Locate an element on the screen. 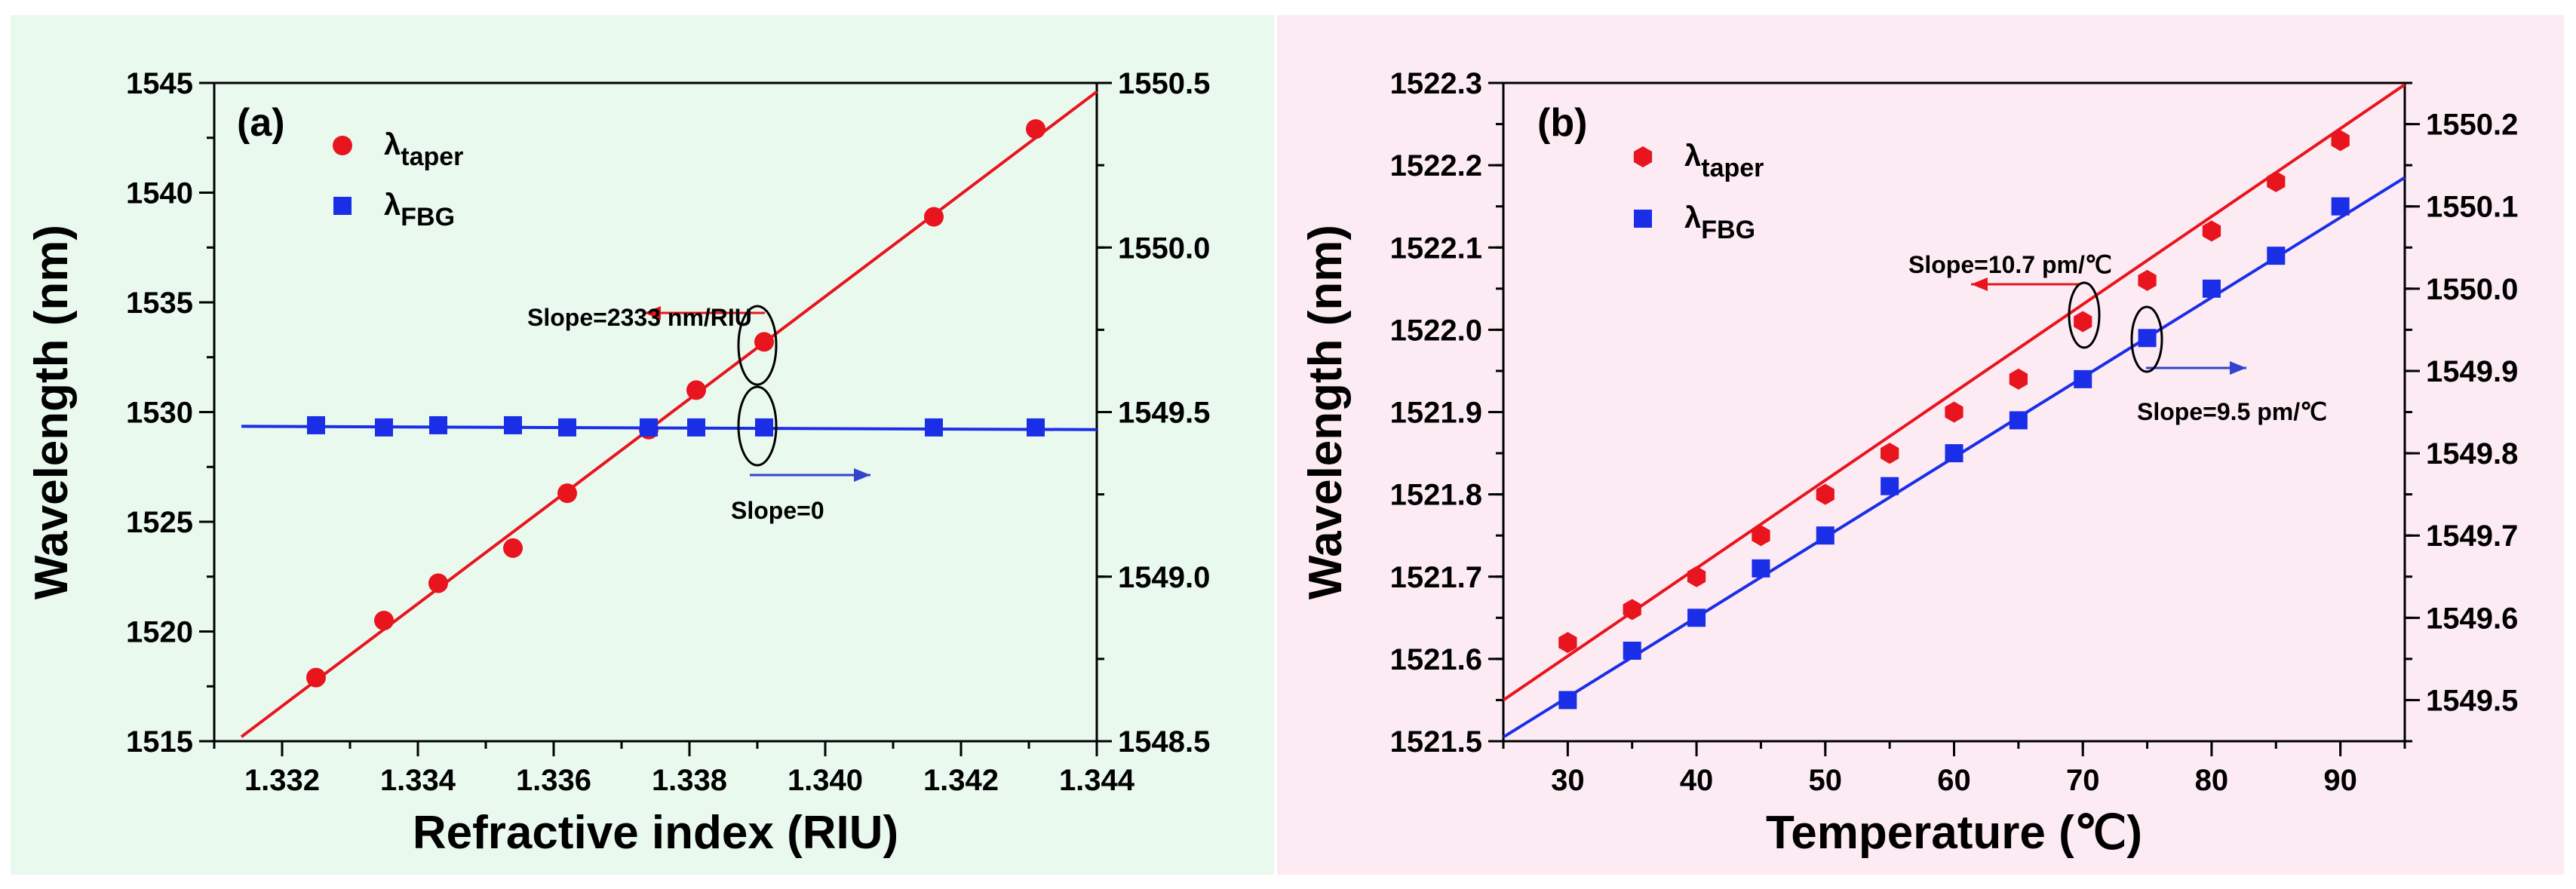 The image size is (2576, 889). y2-tick-label: 1549.7 is located at coordinates (2472, 536).